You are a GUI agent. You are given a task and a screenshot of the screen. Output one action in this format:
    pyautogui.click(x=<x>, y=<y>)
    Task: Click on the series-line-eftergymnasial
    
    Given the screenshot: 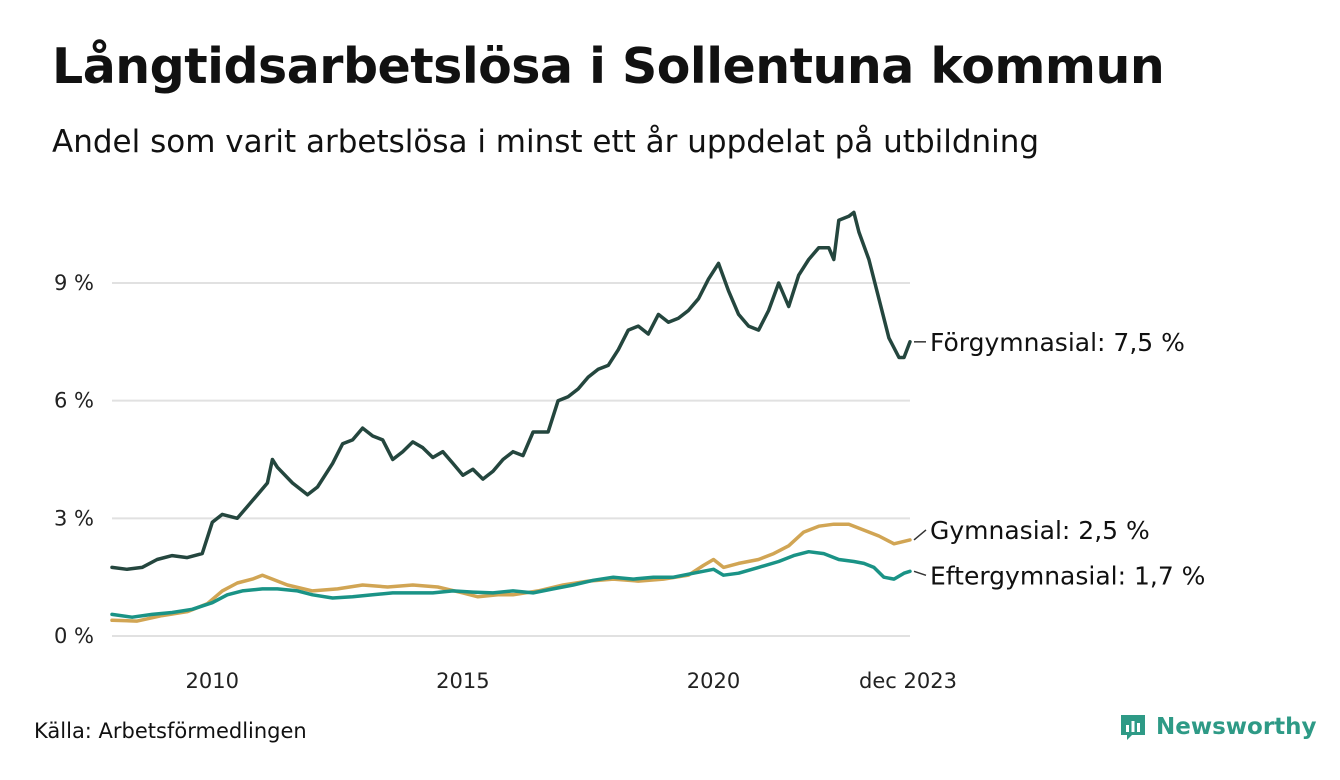 What is the action you would take?
    pyautogui.click(x=511, y=584)
    